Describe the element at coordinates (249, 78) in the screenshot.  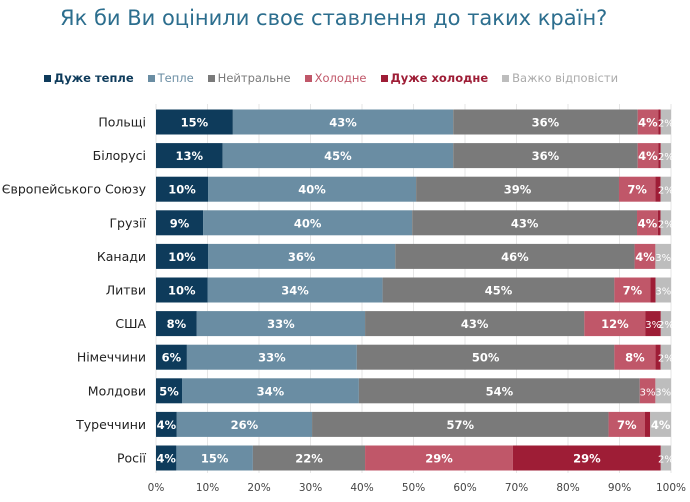
I see `legend-item: Нейтральне` at that location.